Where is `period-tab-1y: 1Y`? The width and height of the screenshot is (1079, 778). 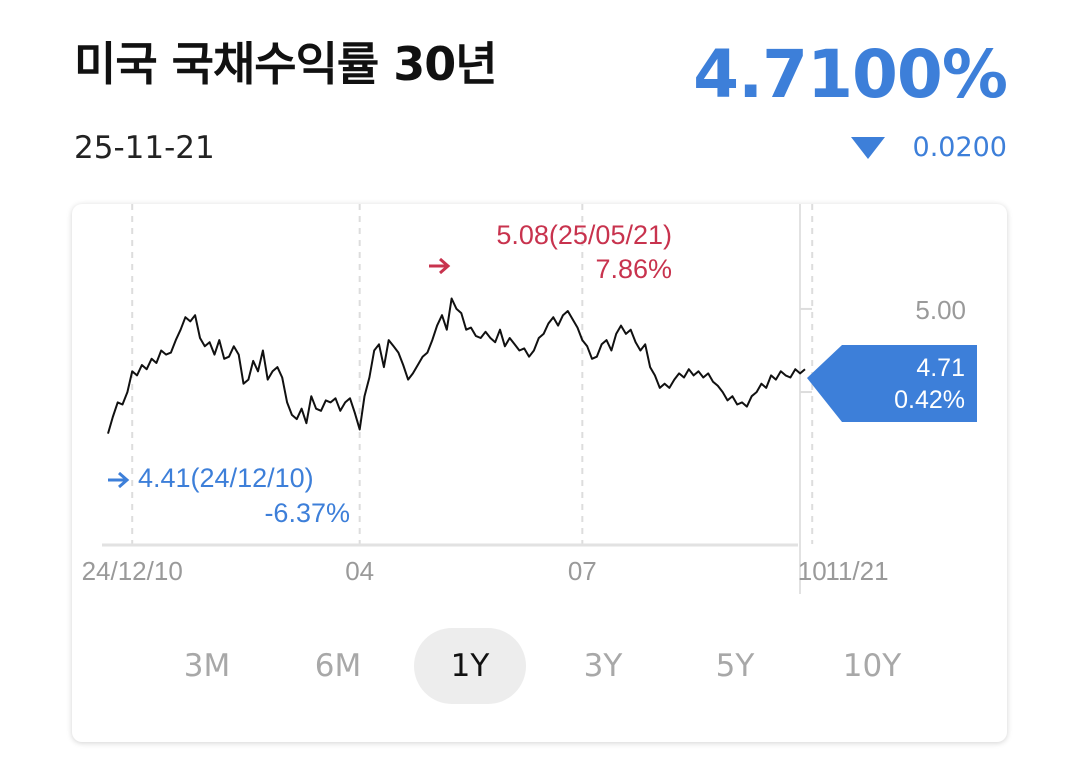 period-tab-1y: 1Y is located at coordinates (470, 666).